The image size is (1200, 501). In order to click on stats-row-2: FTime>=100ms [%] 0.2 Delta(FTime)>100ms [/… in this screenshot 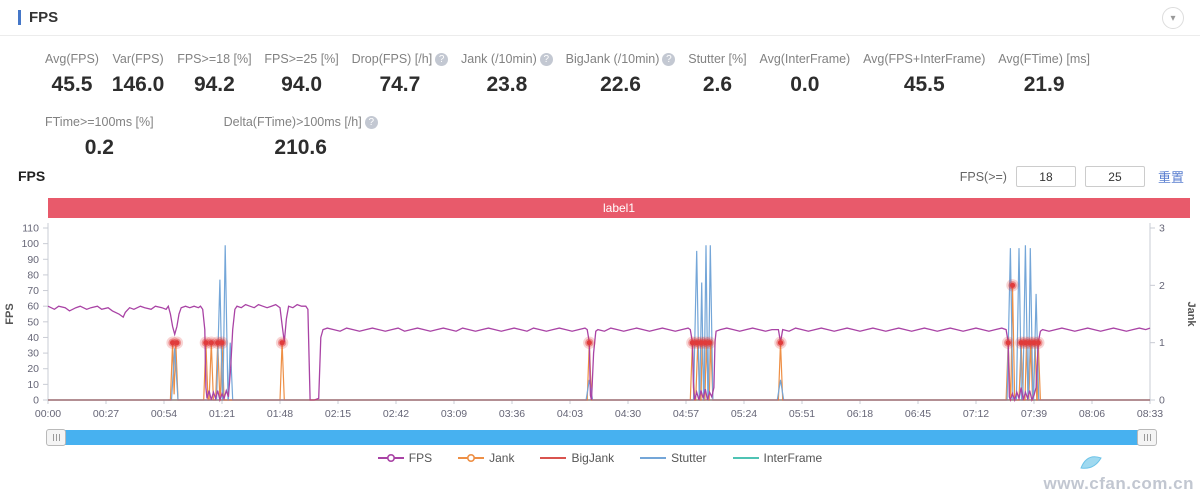, I will do `click(567, 137)`.